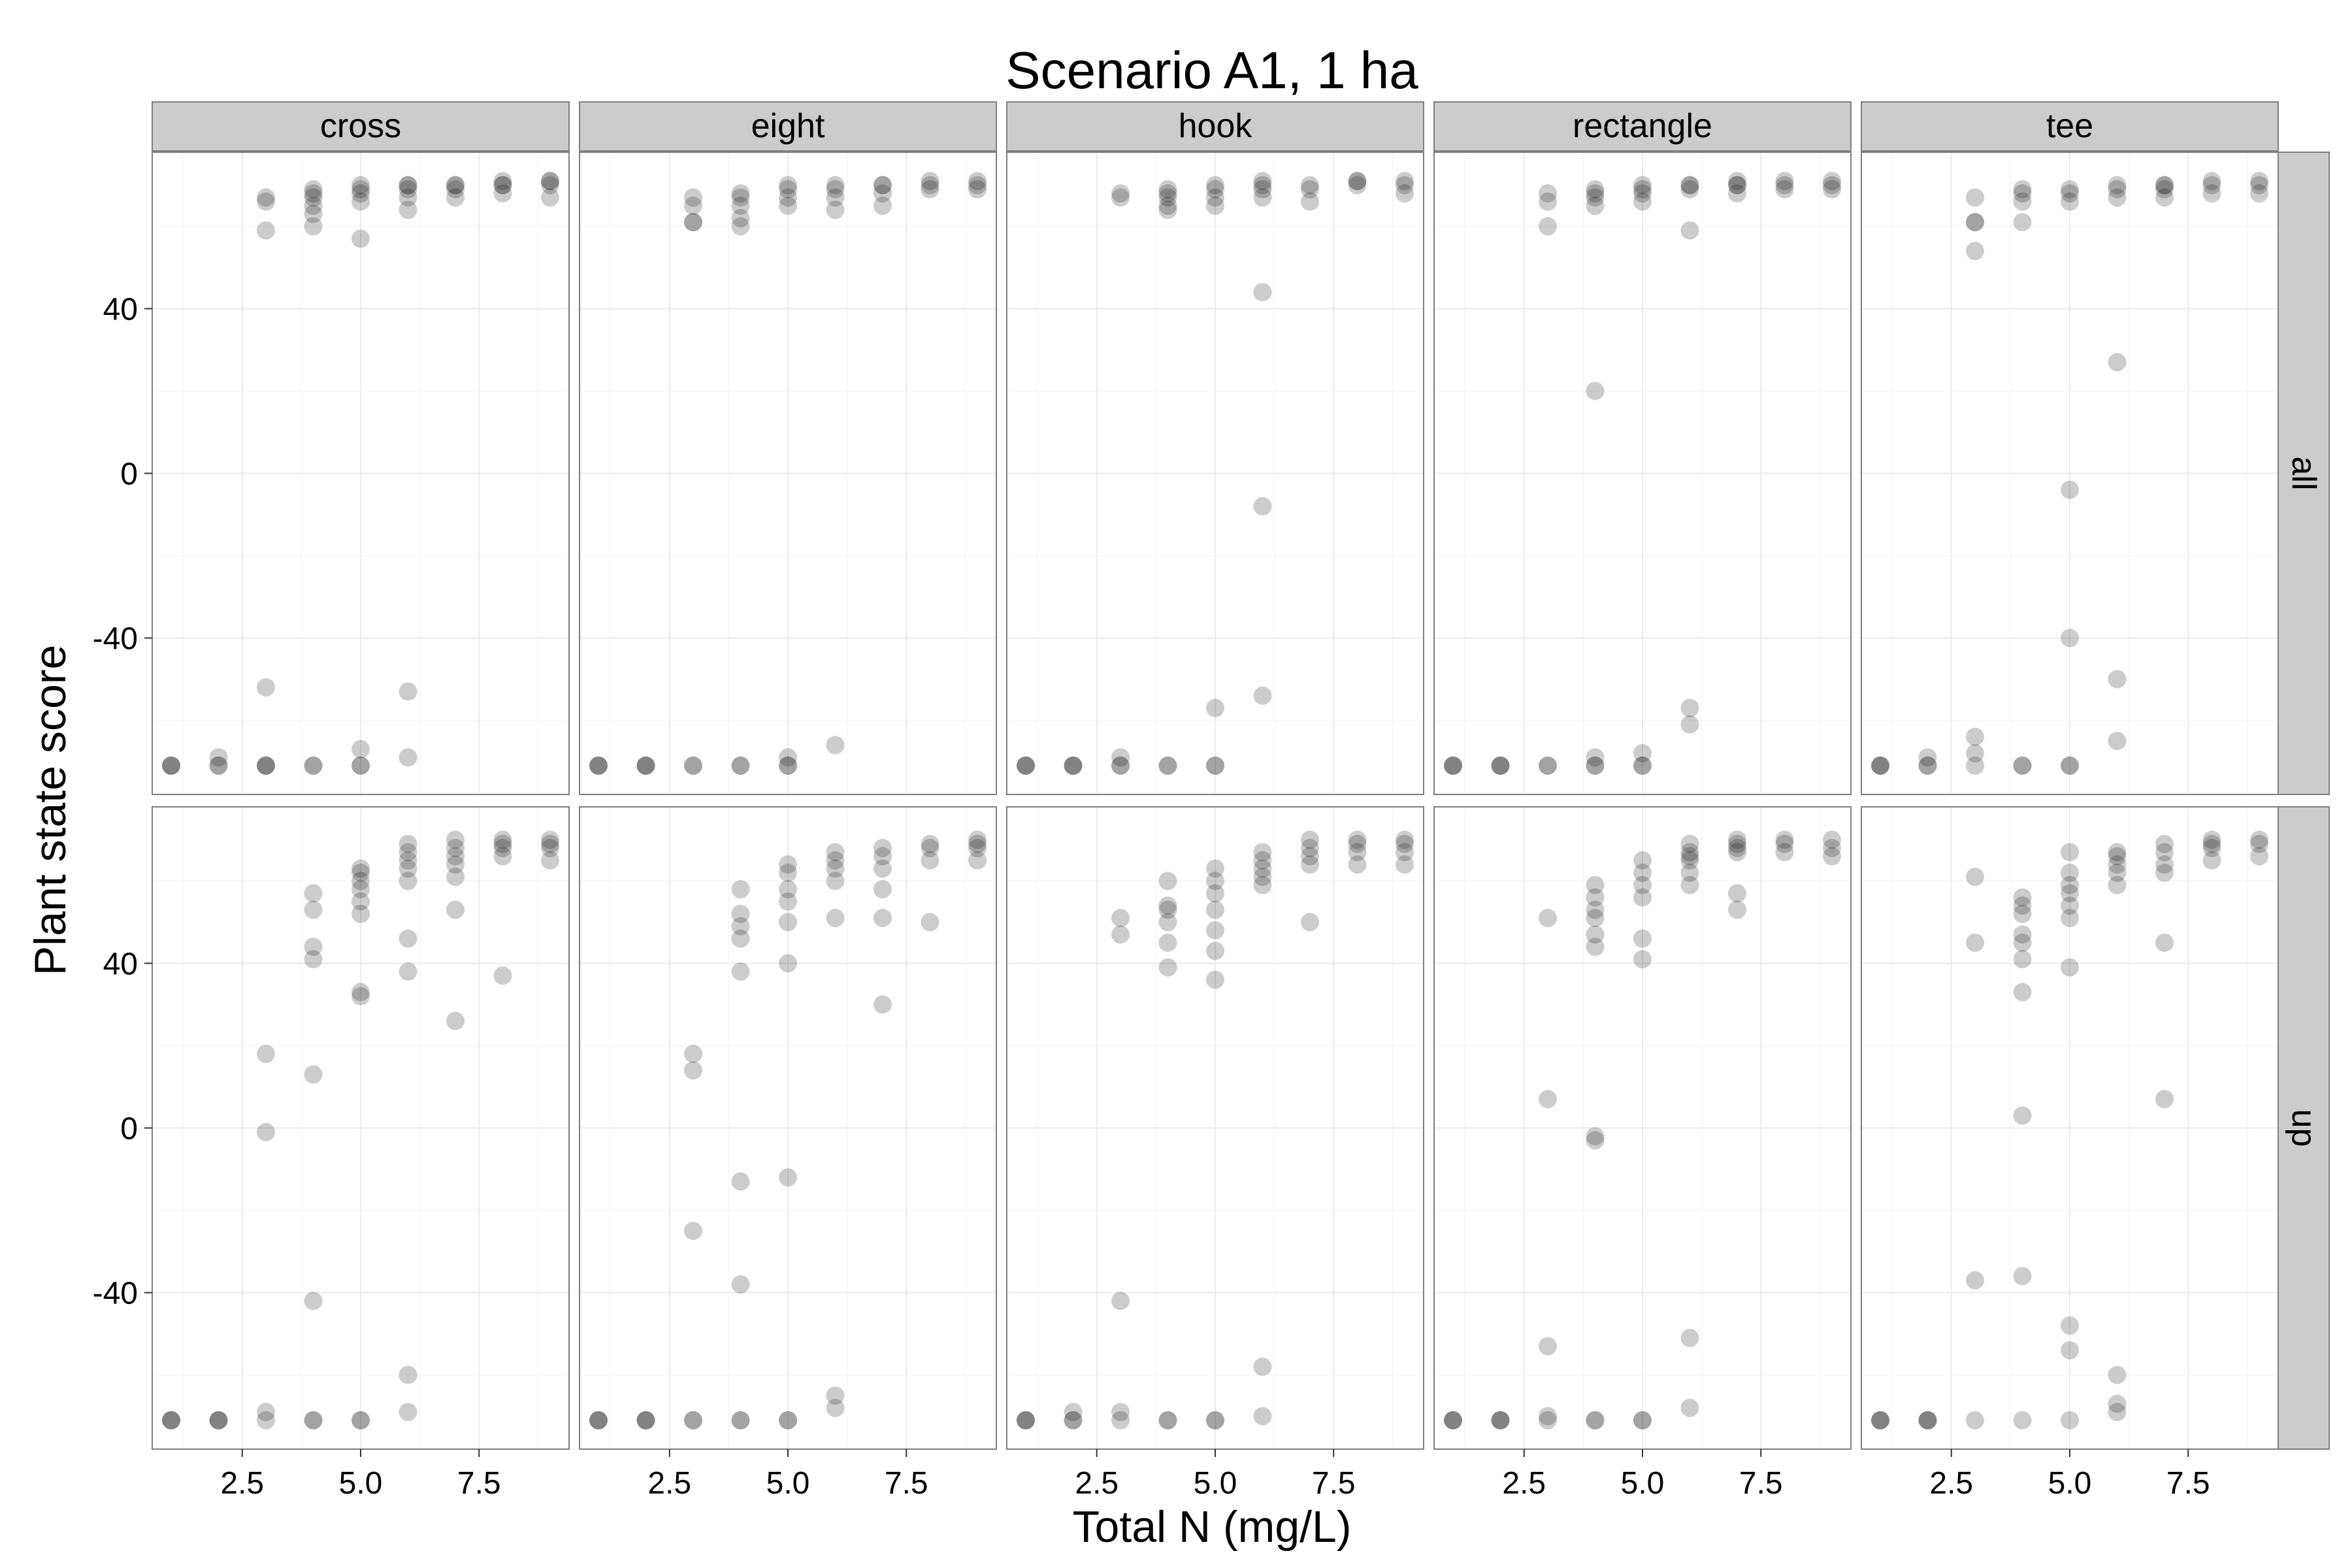 The width and height of the screenshot is (2352, 1568). I want to click on facet-label-cross: cross, so click(360, 126).